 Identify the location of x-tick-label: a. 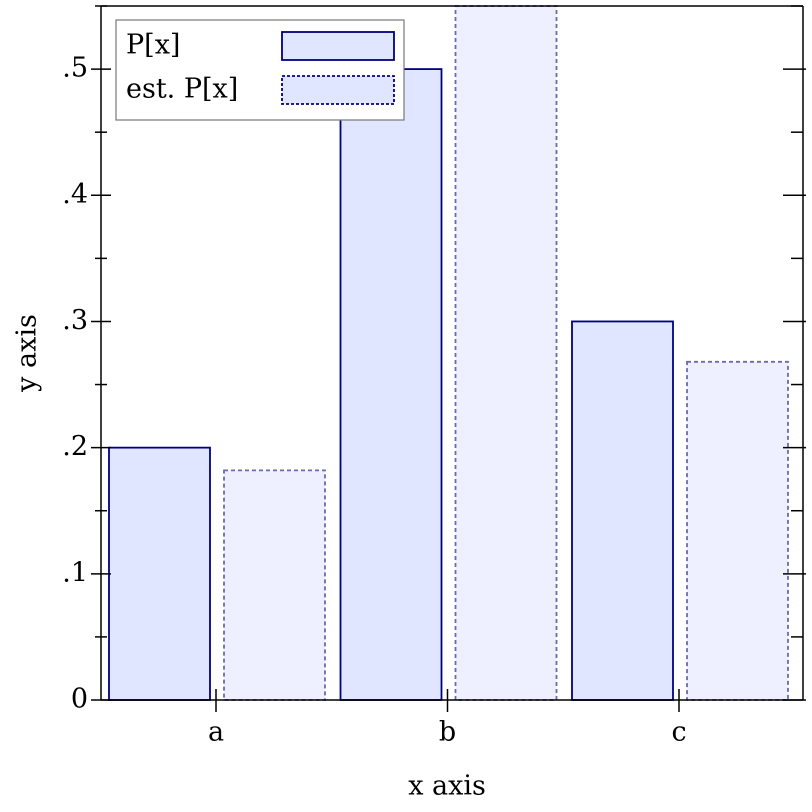
(216, 732).